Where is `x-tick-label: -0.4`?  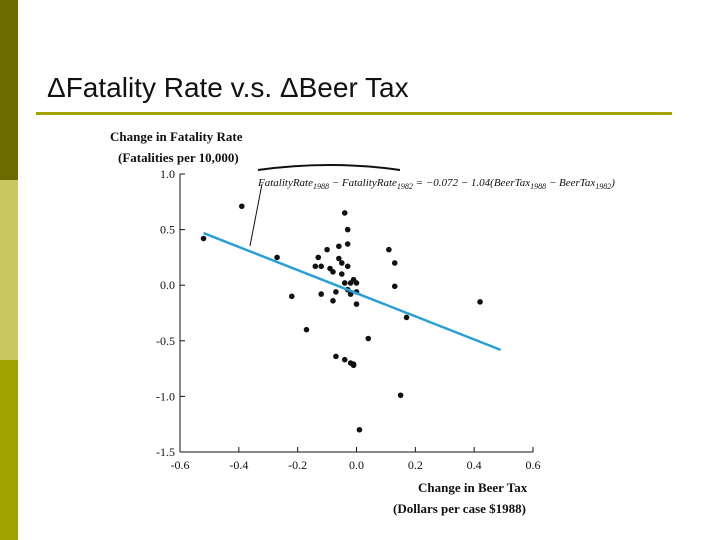
x-tick-label: -0.4 is located at coordinates (238, 465).